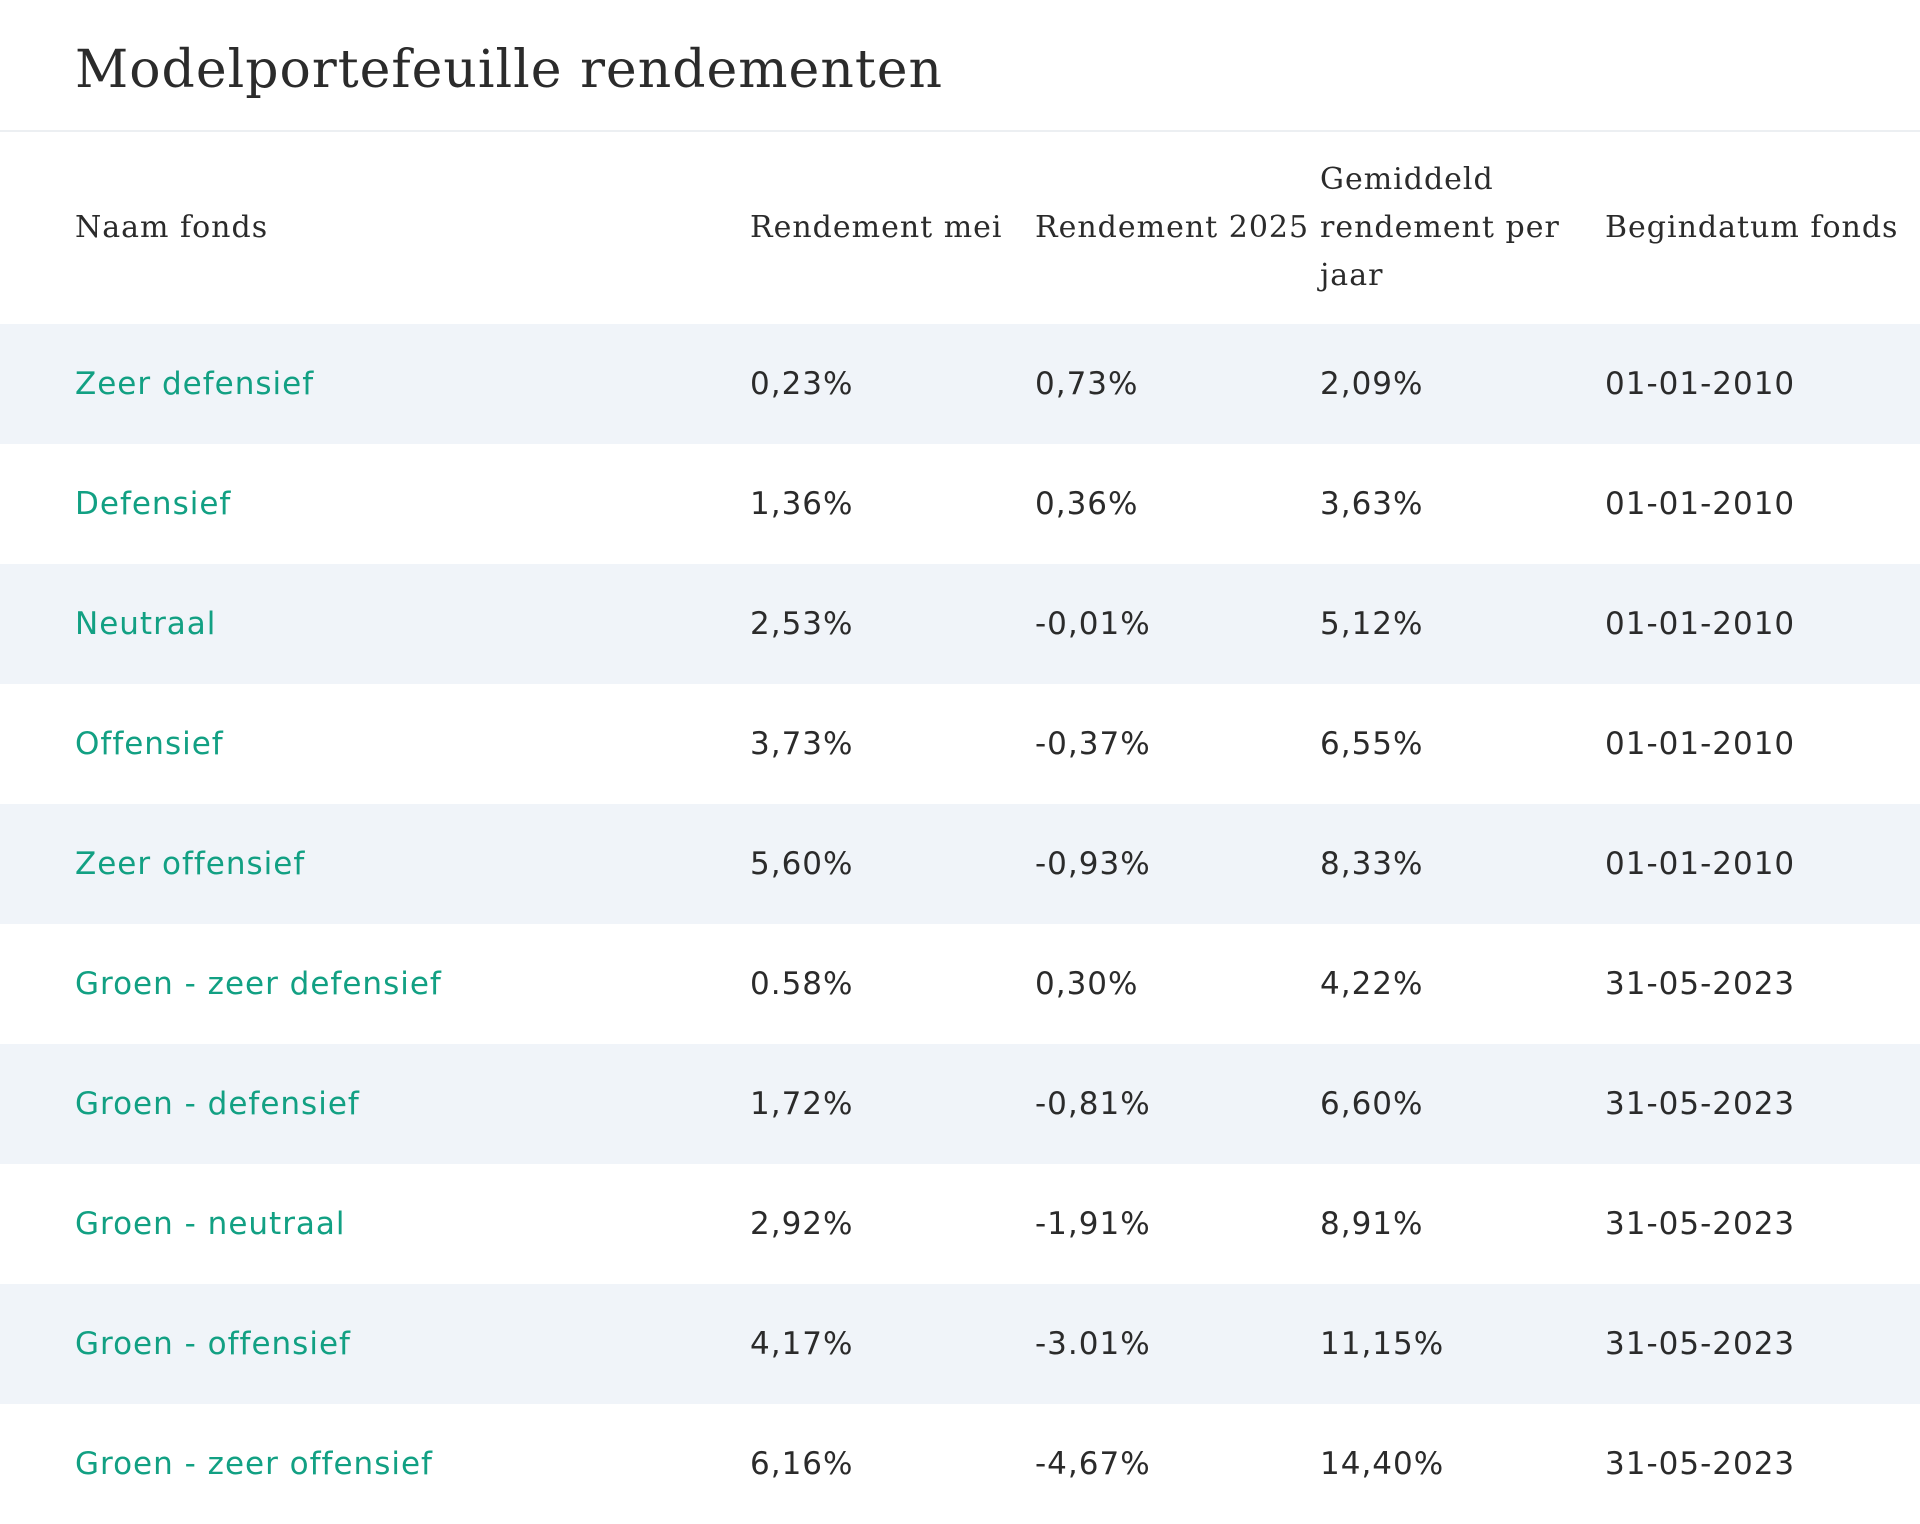 This screenshot has height=1524, width=1920. What do you see at coordinates (960, 744) in the screenshot?
I see `table-row: Offensief 3,73% -0,37% 6,55% 01-01-2010` at bounding box center [960, 744].